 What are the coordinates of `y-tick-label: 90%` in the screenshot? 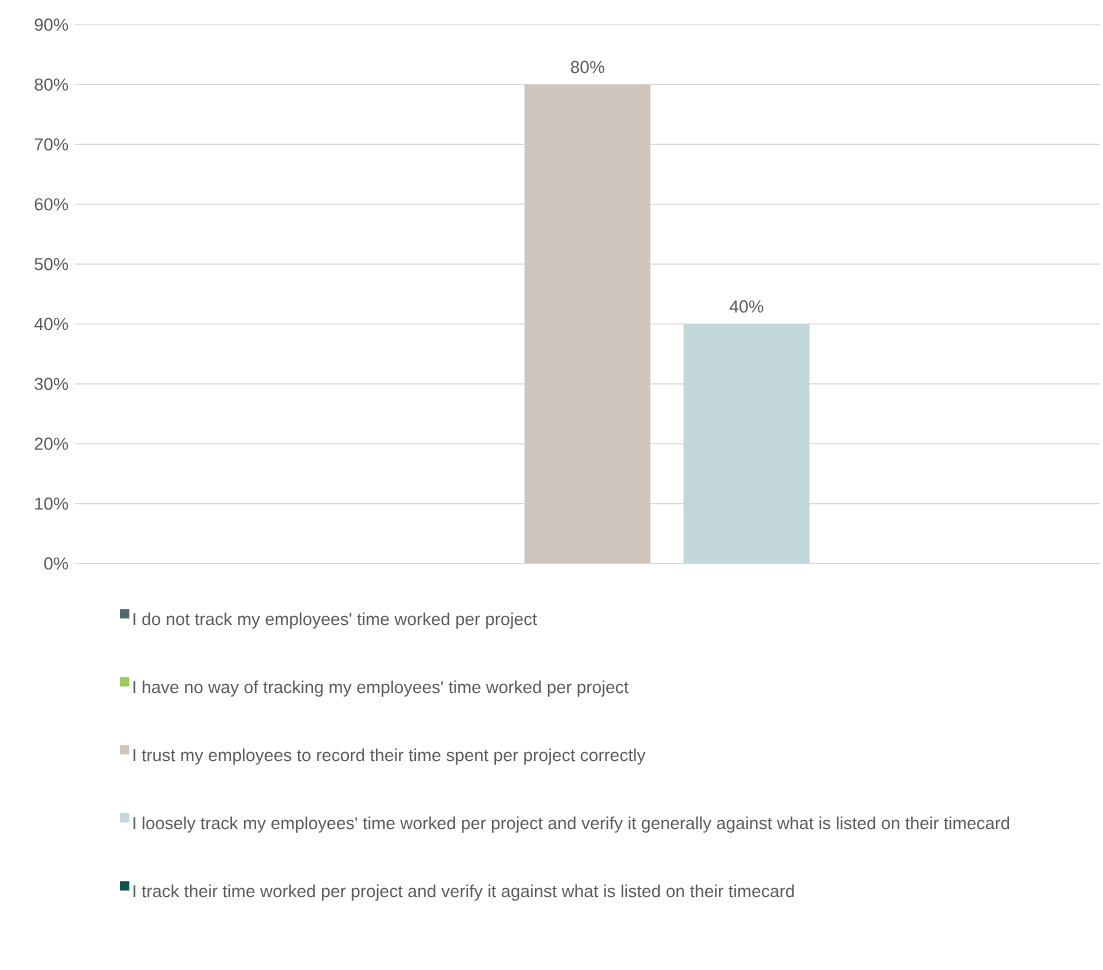 It's located at (51, 24).